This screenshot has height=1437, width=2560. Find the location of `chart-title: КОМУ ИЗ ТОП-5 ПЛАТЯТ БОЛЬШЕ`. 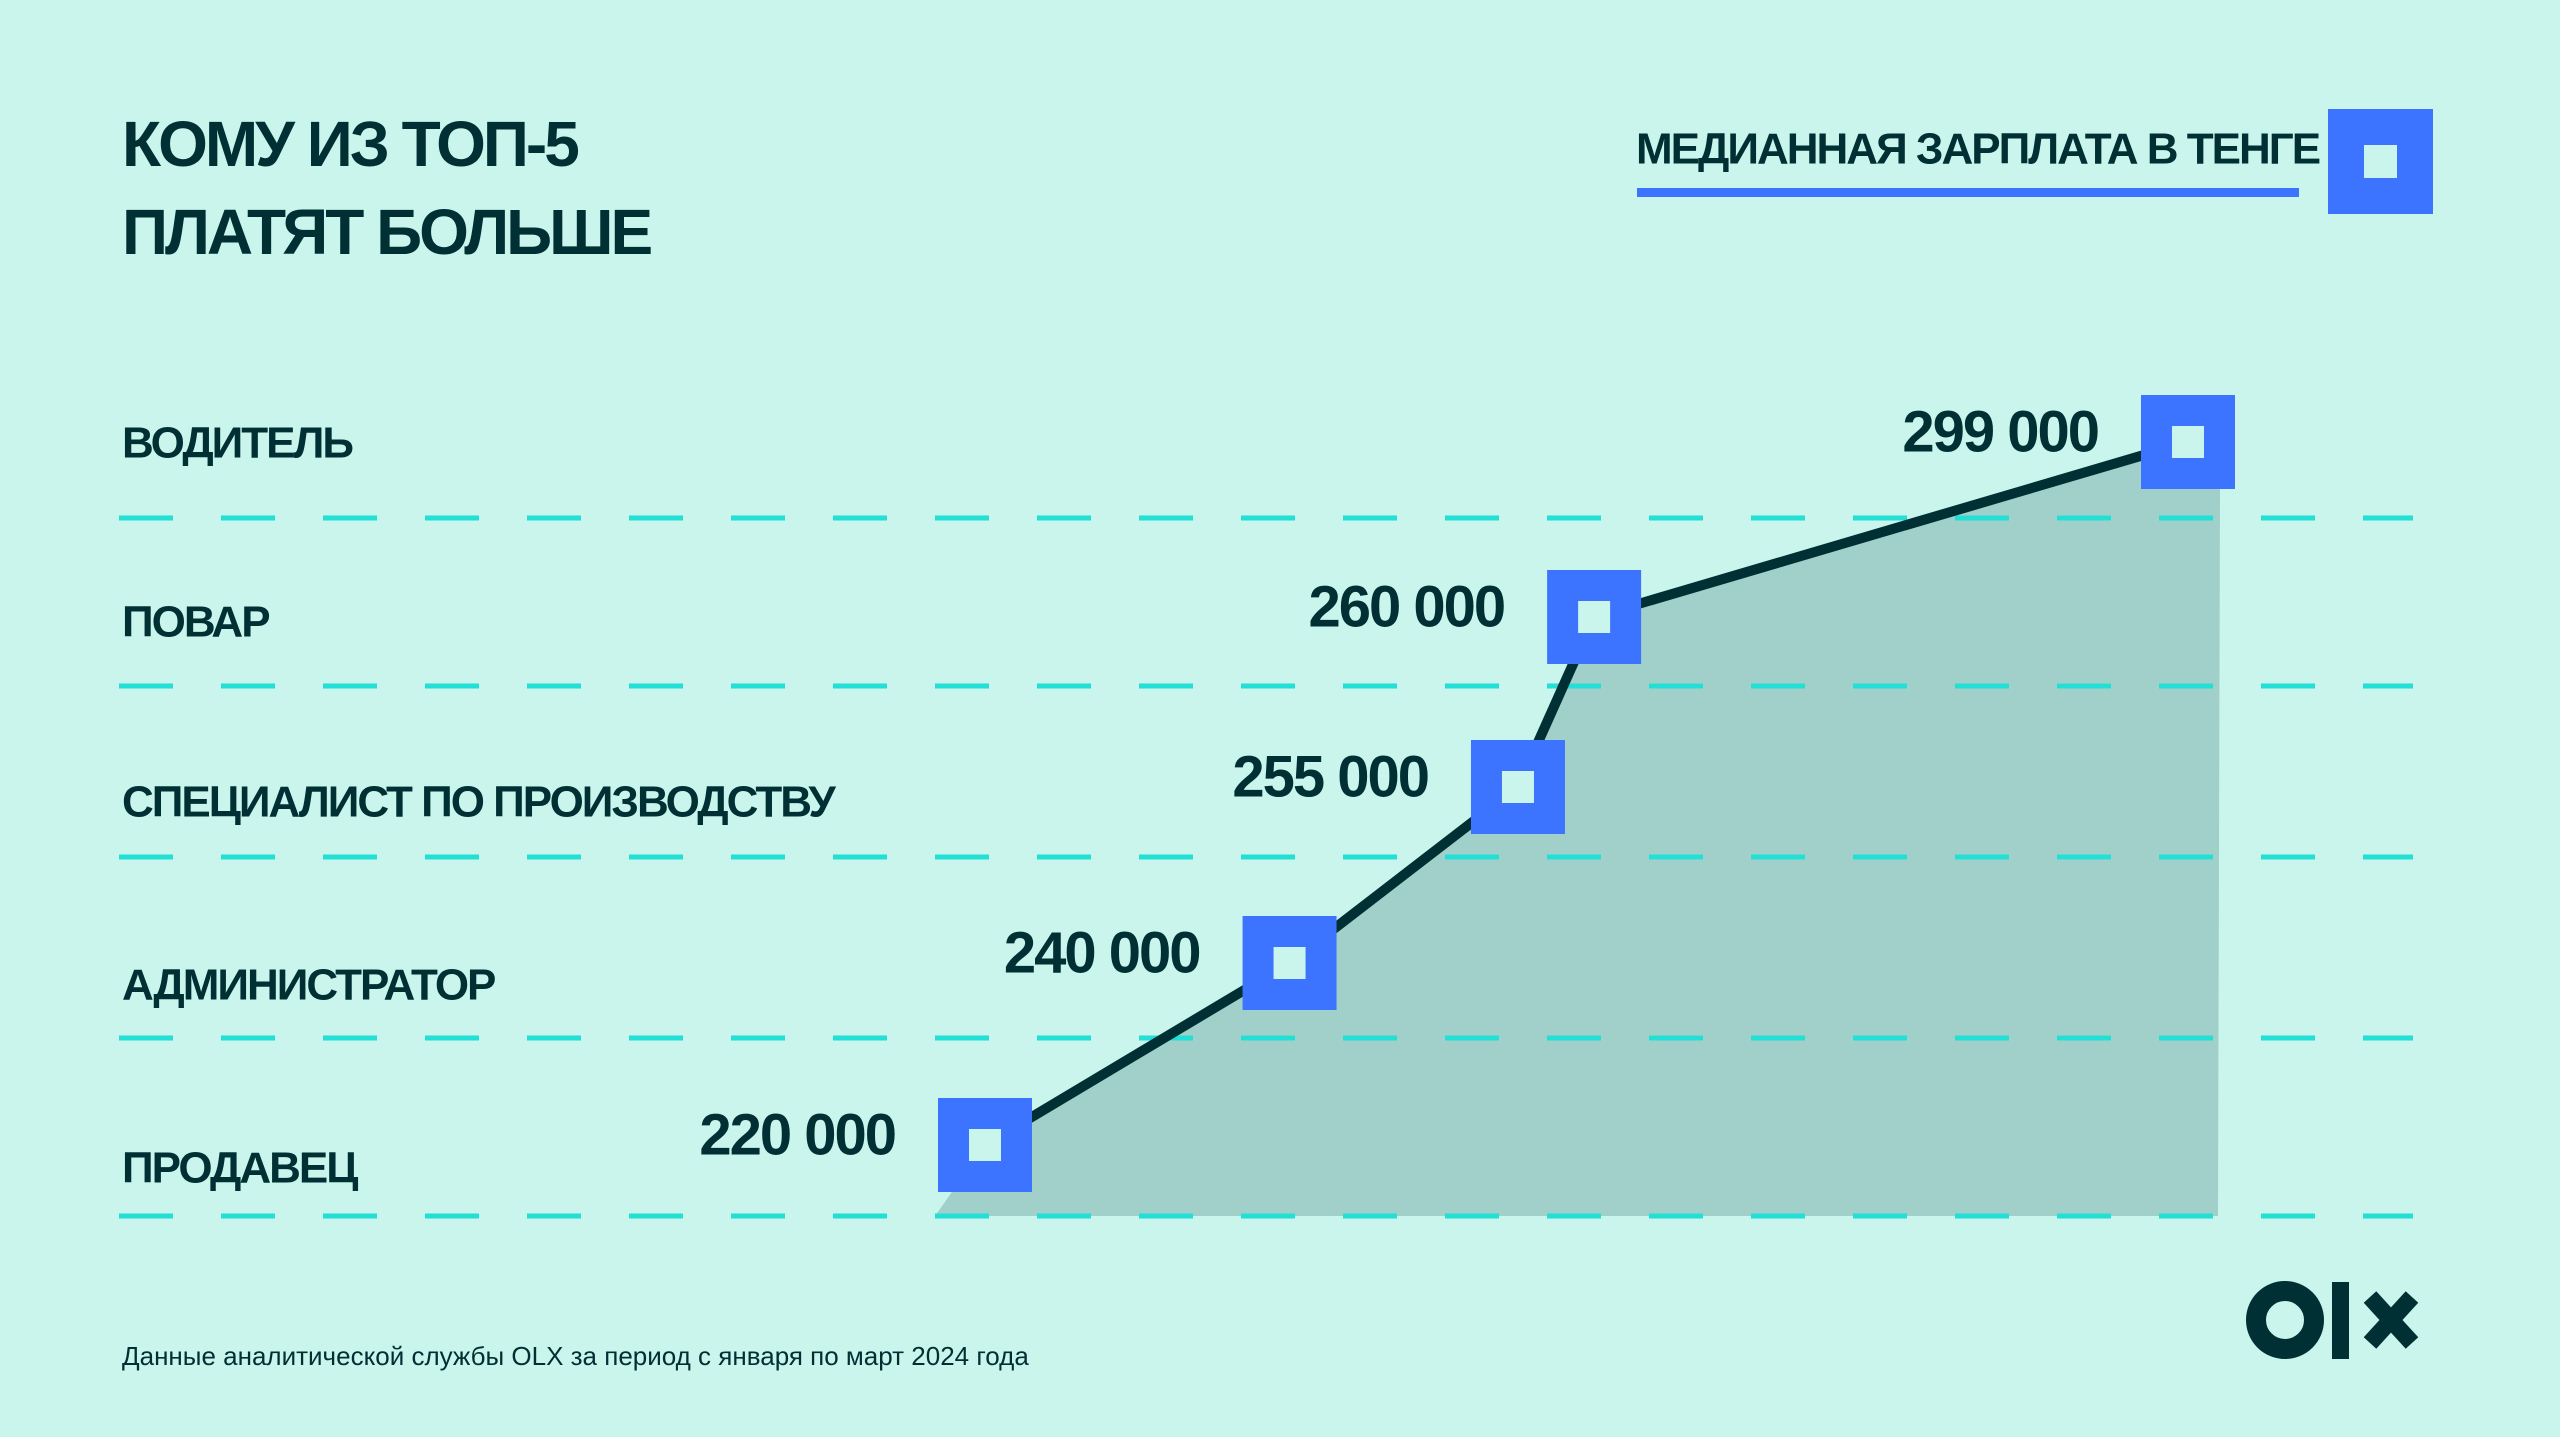

chart-title: КОМУ ИЗ ТОП-5 ПЛАТЯТ БОЛЬШЕ is located at coordinates (387, 188).